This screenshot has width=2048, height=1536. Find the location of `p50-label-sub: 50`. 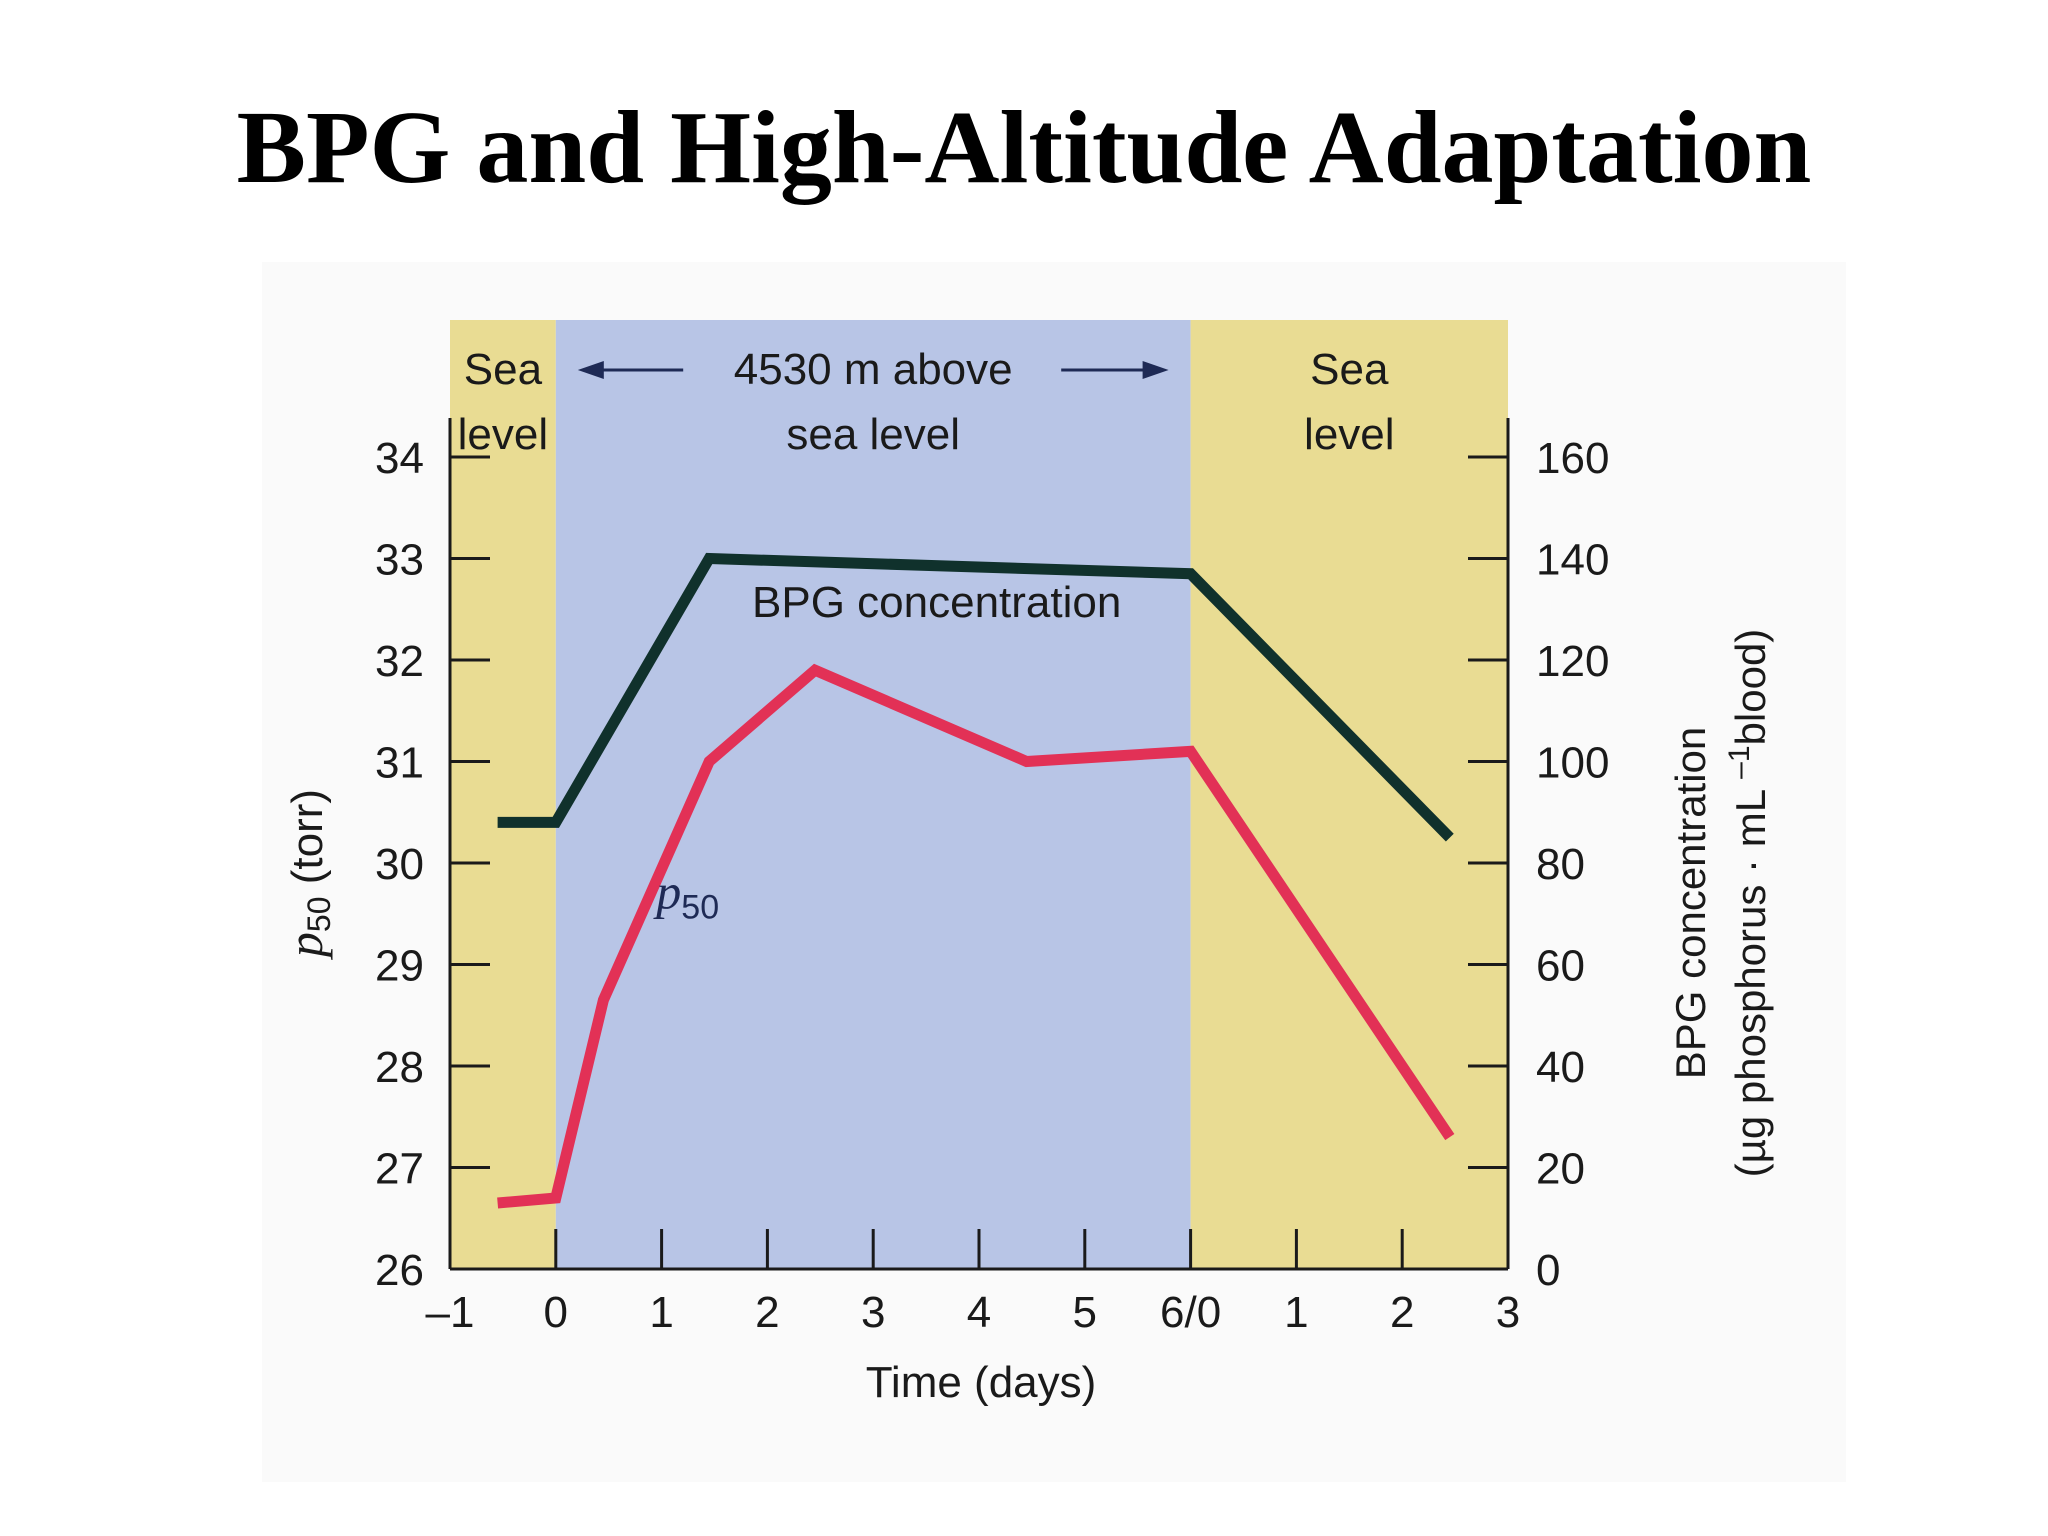

p50-label-sub: 50 is located at coordinates (700, 908).